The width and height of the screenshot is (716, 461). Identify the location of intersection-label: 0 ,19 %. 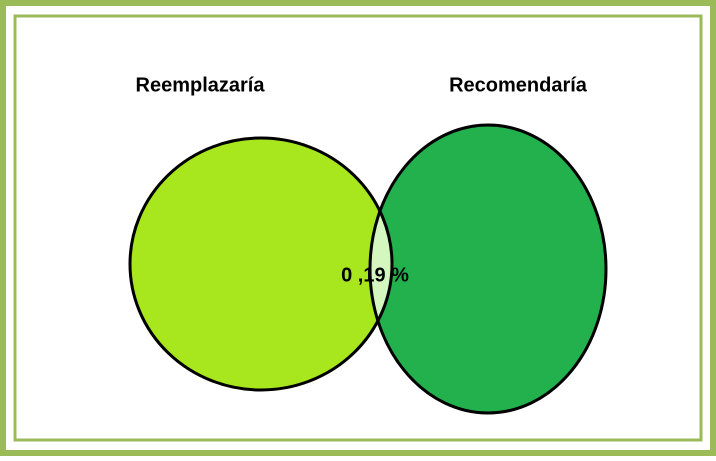
(375, 275).